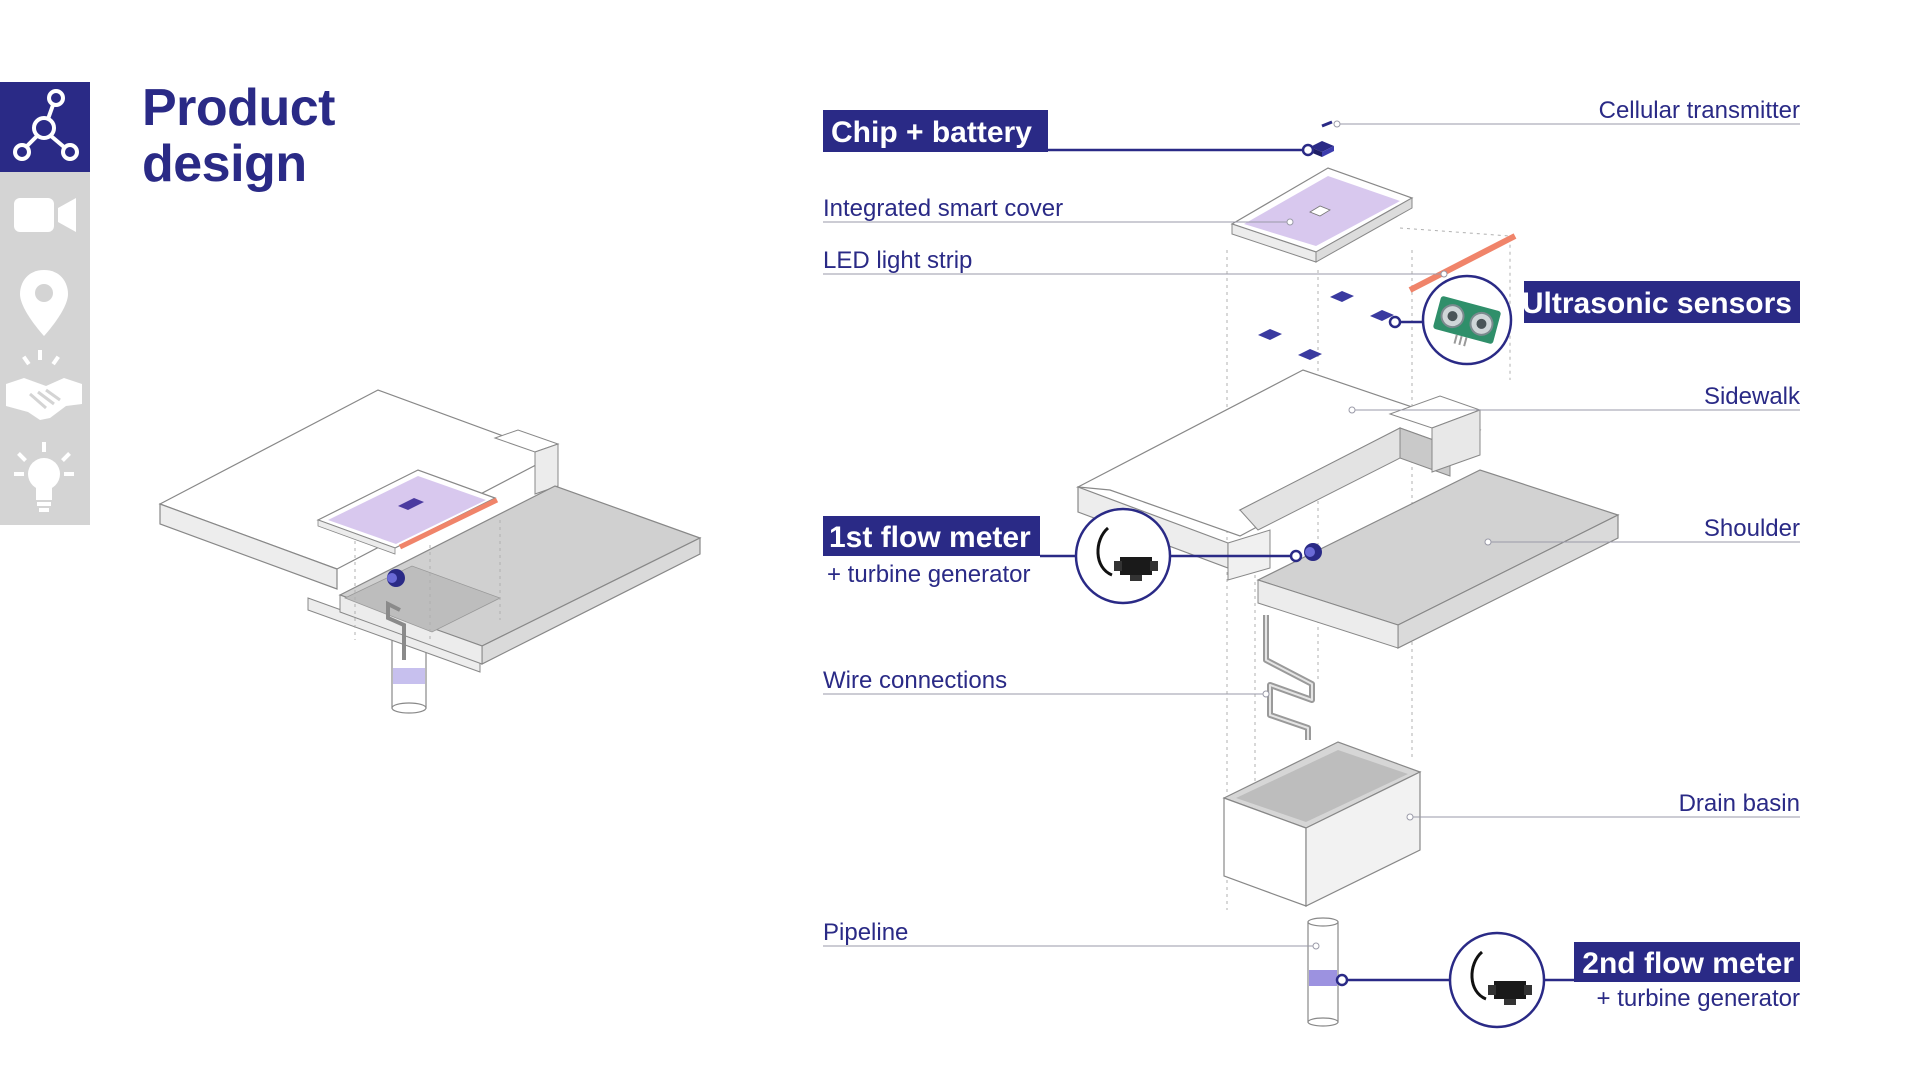  I want to click on assembled-smart-cover, so click(407, 510).